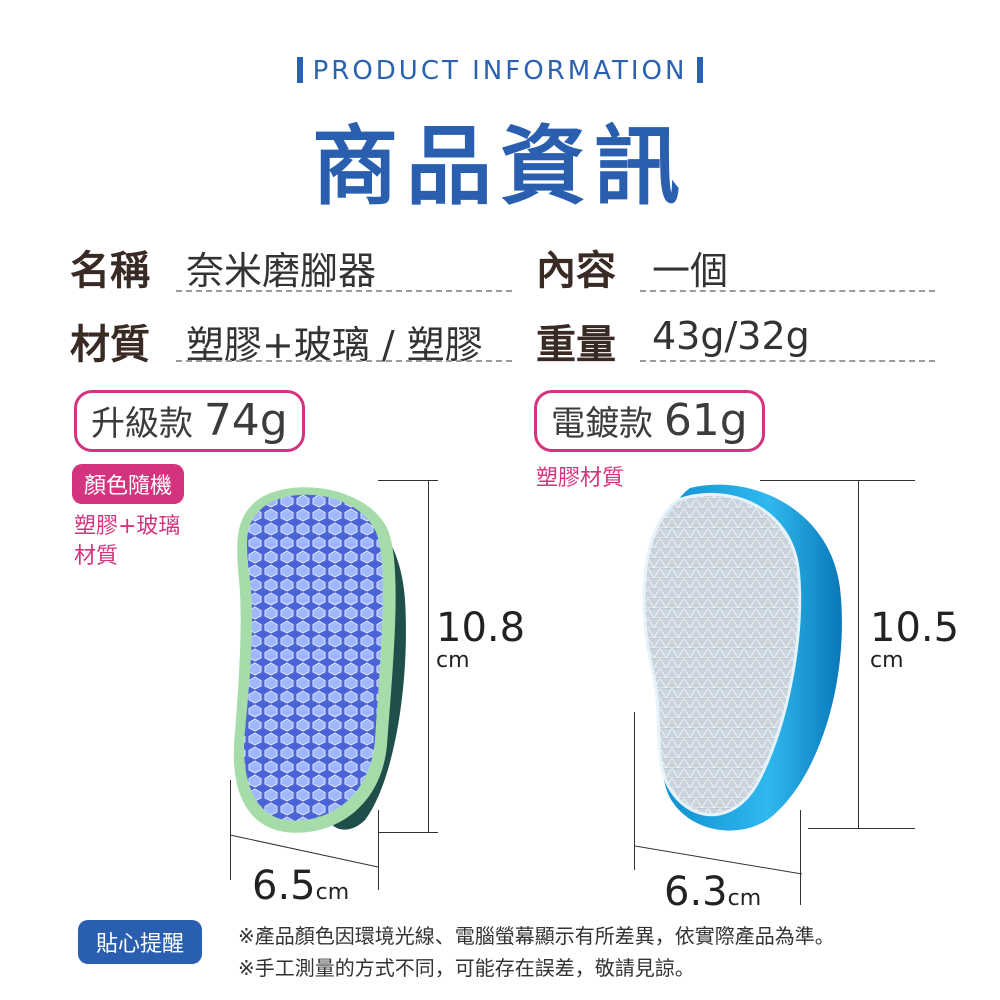  I want to click on header-subtitle-text: PRODUCT INFORMATION, so click(500, 71).